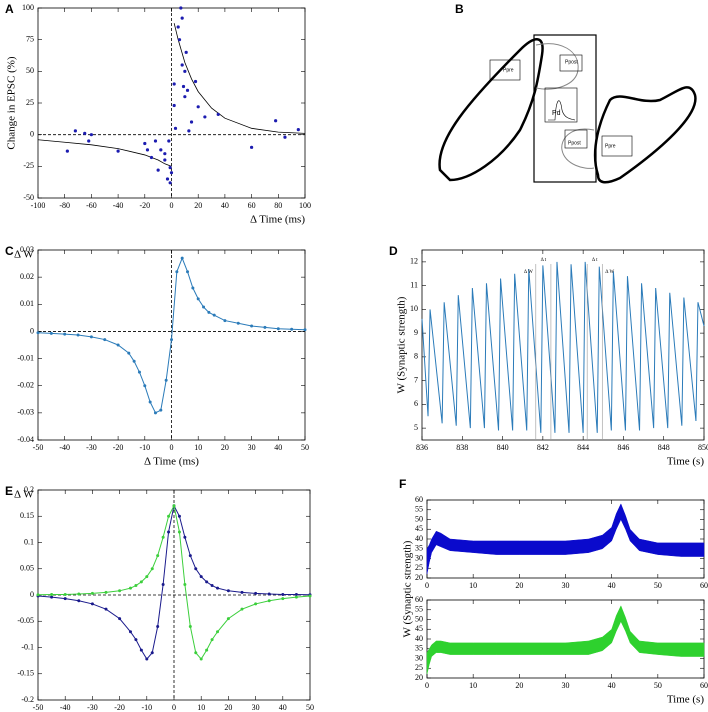 Image resolution: width=708 pixels, height=712 pixels. I want to click on y-tick-label: -0.03, so click(25, 412).